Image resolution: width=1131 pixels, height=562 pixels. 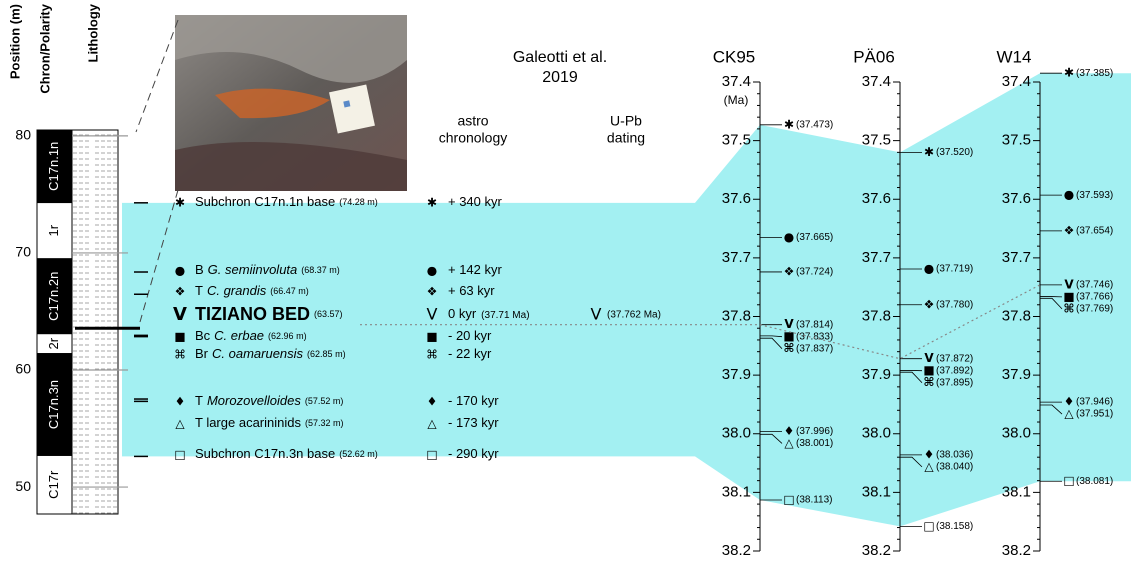 What do you see at coordinates (180, 292) in the screenshot?
I see `event-symbol: ❖` at bounding box center [180, 292].